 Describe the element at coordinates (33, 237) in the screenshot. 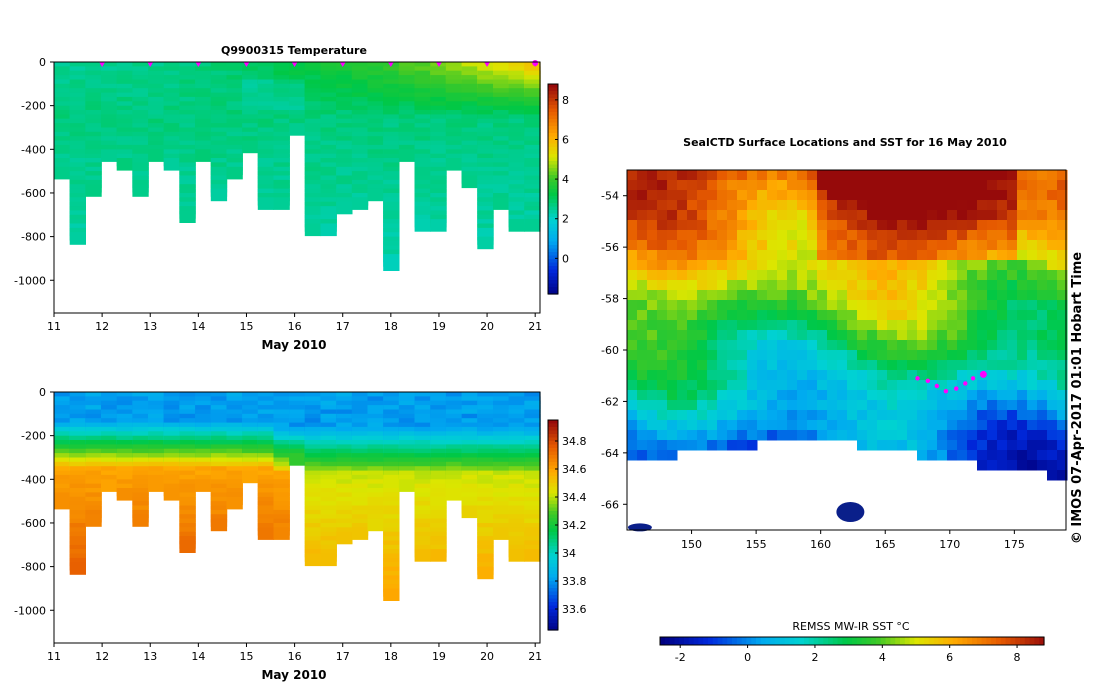

I see `y-tick-label: -800` at that location.